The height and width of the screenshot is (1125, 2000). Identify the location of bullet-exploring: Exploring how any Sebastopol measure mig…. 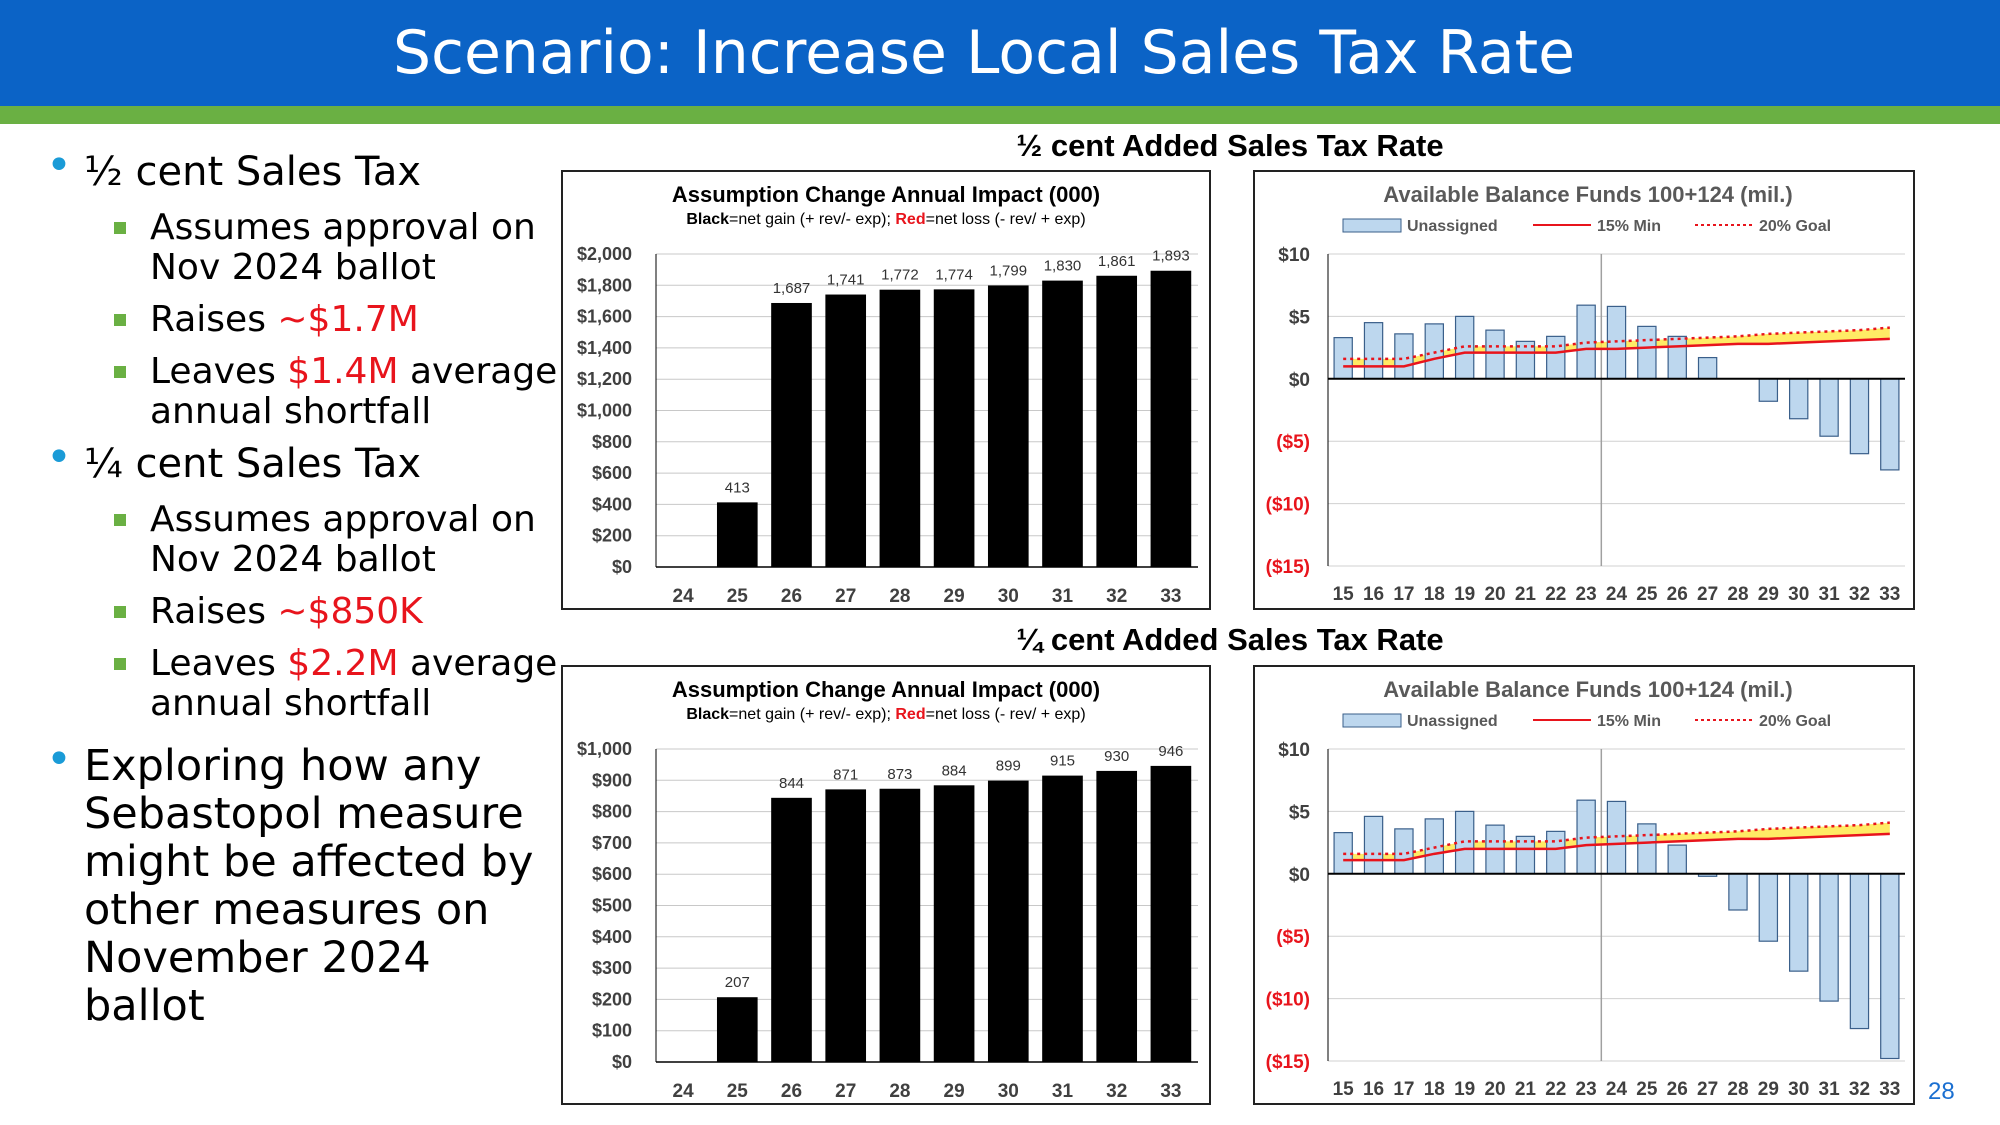
(302, 883).